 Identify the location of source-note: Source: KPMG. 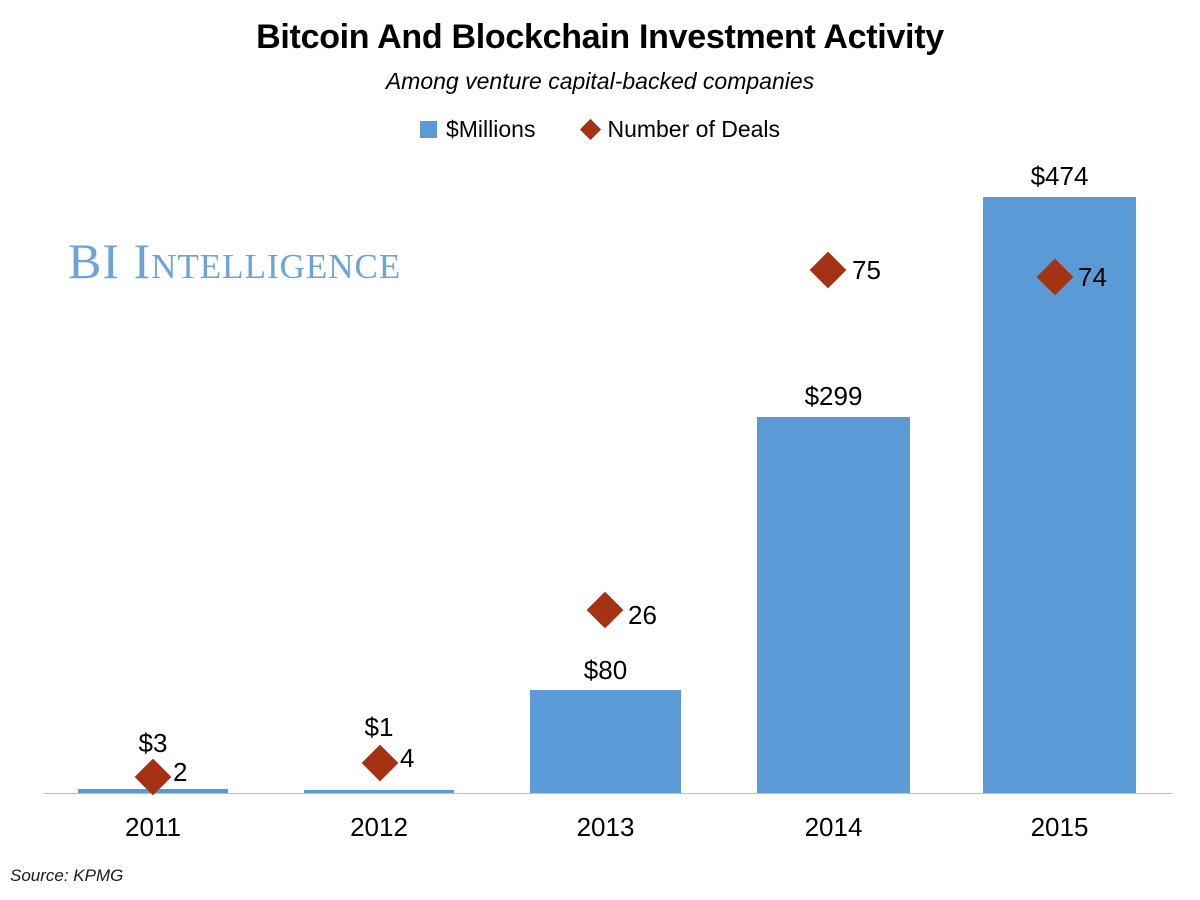
(67, 875).